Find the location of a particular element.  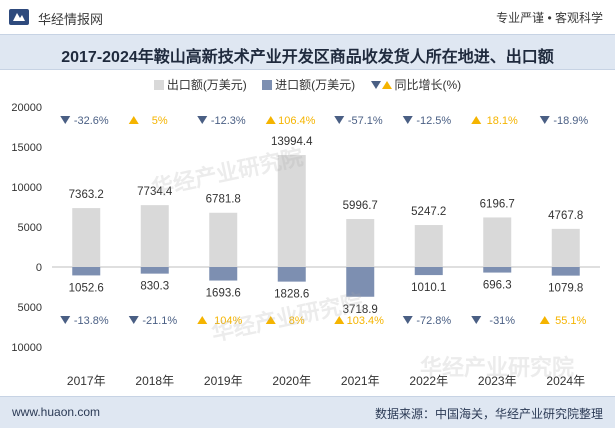

import-value-label: 830.3 is located at coordinates (154, 287).